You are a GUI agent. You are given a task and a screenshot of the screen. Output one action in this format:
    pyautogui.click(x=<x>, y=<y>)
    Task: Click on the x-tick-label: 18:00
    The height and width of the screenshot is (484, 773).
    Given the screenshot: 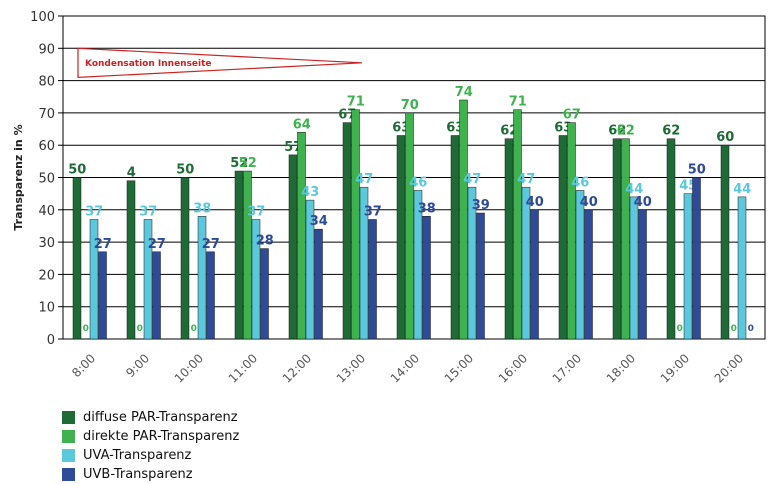 What is the action you would take?
    pyautogui.click(x=621, y=368)
    